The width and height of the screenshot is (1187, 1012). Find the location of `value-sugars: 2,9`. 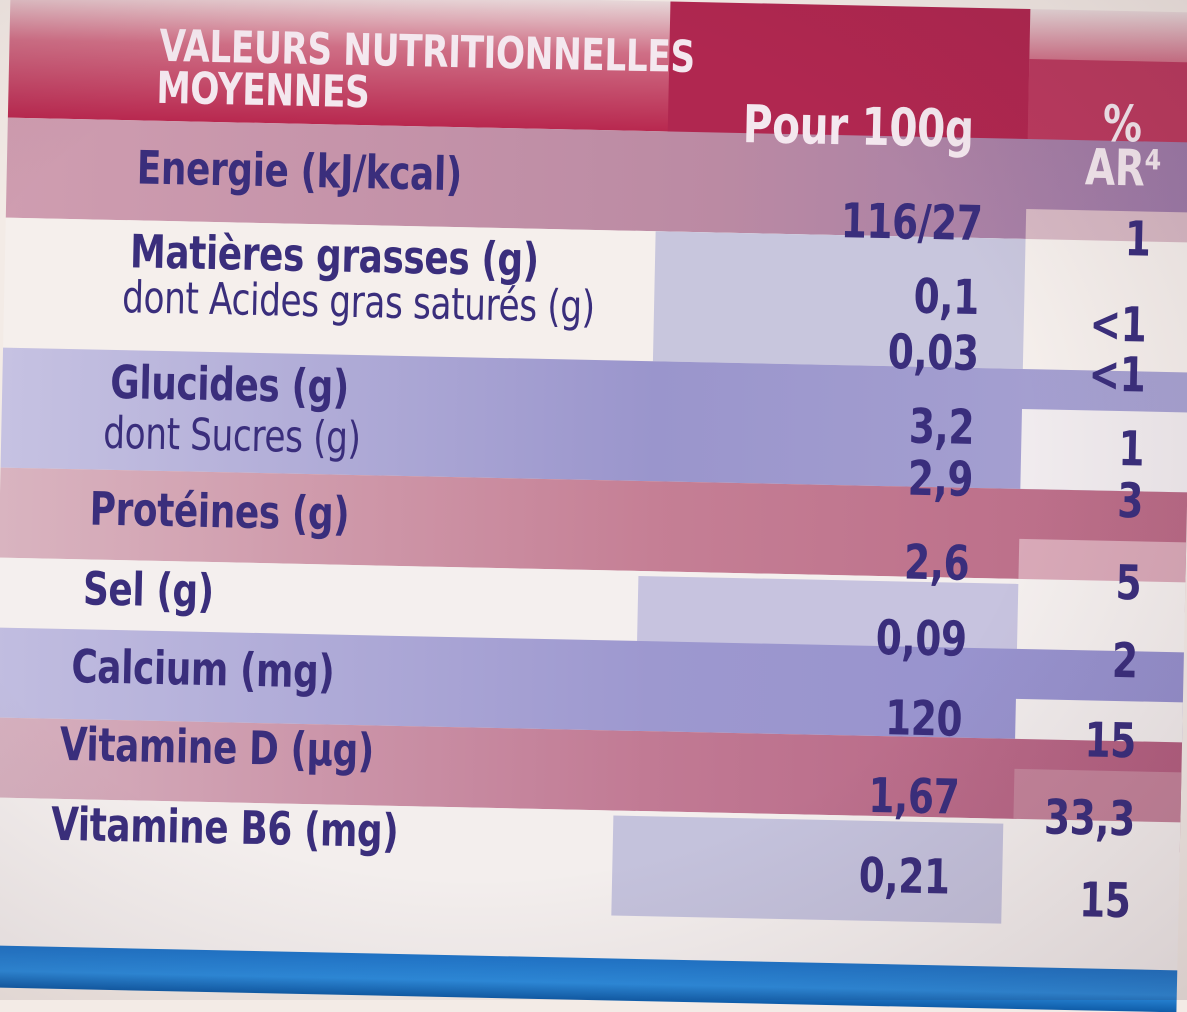

value-sugars: 2,9 is located at coordinates (941, 479).